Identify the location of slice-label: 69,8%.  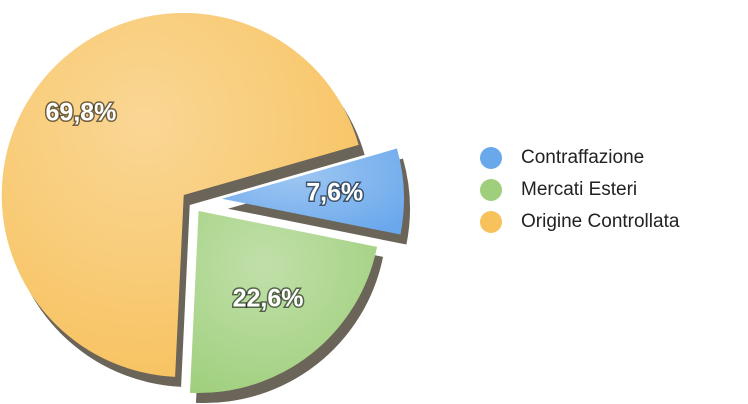
(81, 112).